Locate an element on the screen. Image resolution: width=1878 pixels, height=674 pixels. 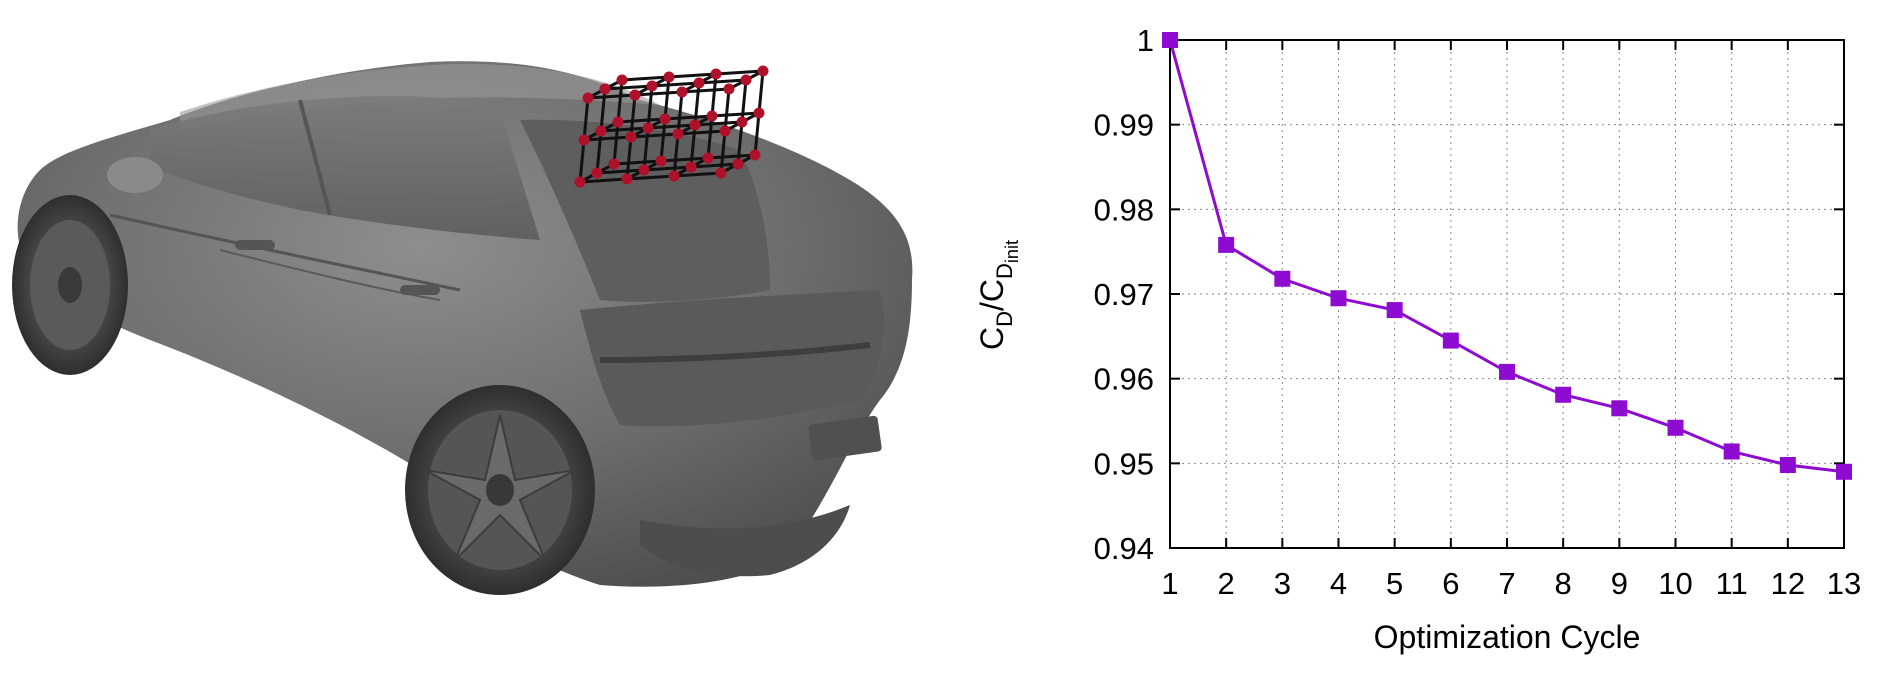
x-tick-label: 9 is located at coordinates (1619, 583).